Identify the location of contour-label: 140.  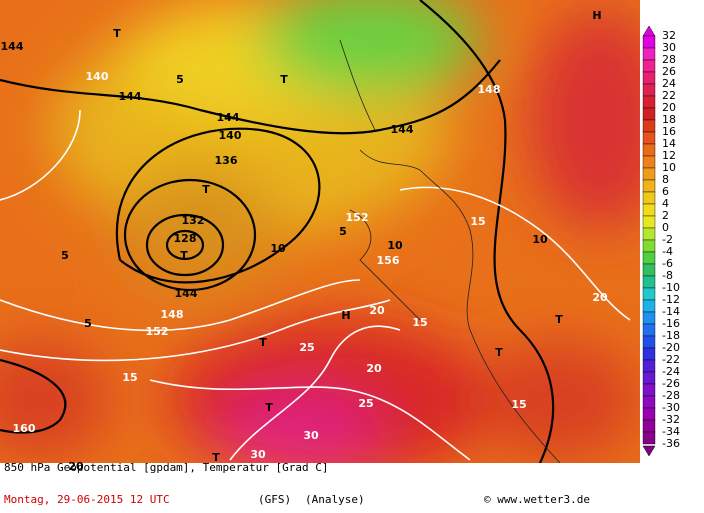
(97, 76).